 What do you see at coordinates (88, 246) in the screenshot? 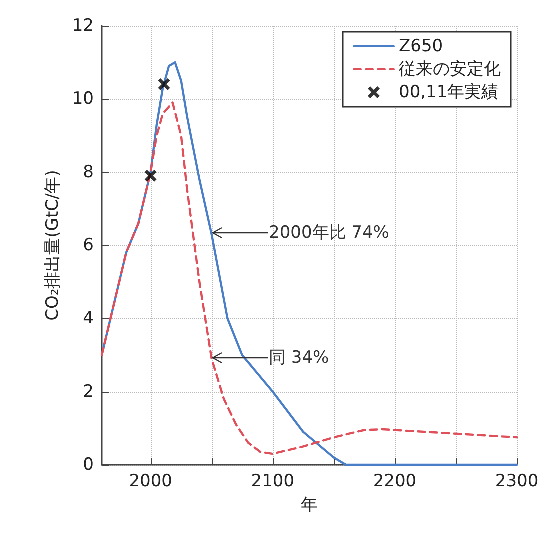
I see `y-tick-label: 6` at bounding box center [88, 246].